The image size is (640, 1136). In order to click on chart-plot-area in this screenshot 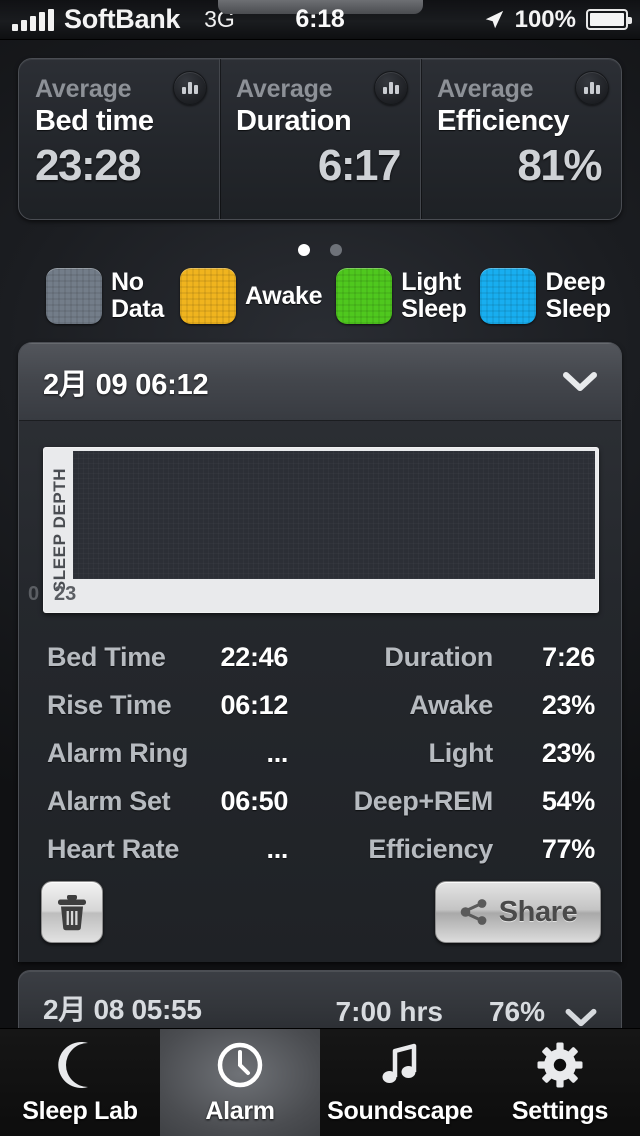, I will do `click(334, 515)`.